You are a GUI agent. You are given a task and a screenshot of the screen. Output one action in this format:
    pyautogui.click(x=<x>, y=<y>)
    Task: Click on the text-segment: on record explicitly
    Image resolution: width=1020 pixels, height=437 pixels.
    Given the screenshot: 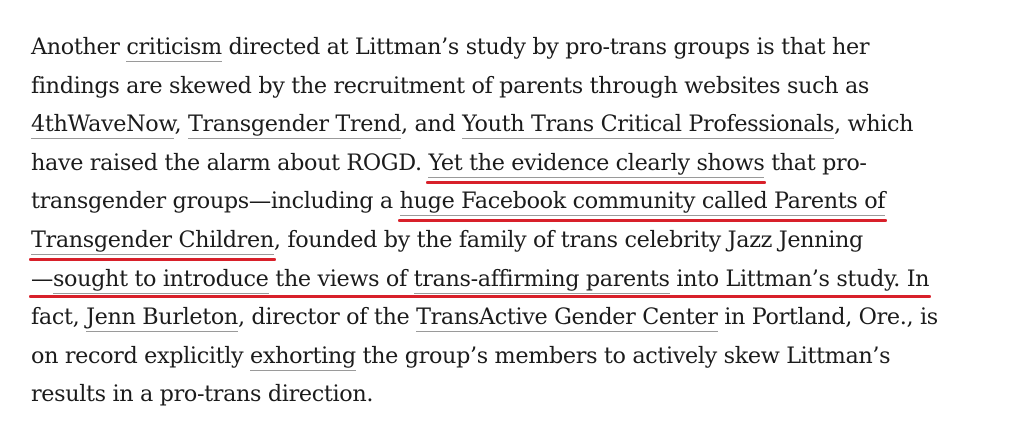 What is the action you would take?
    pyautogui.click(x=141, y=355)
    